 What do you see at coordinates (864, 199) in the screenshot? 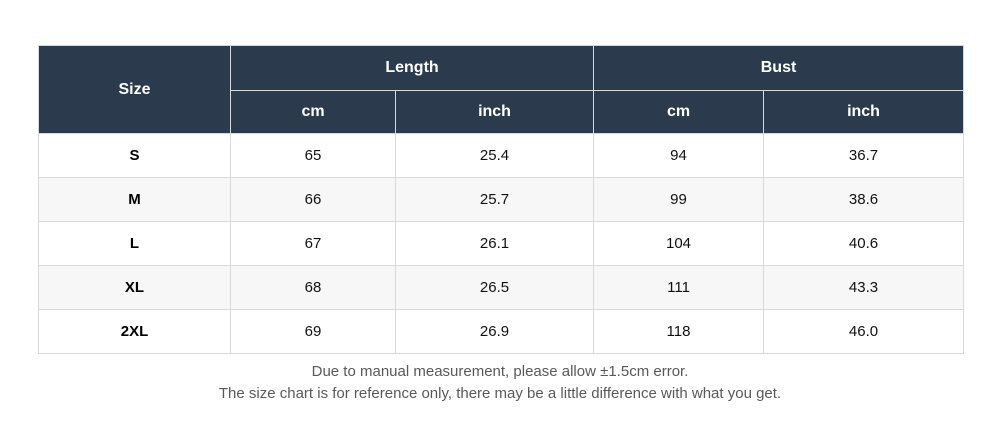
I see `cell-bust-inch: 38.6` at bounding box center [864, 199].